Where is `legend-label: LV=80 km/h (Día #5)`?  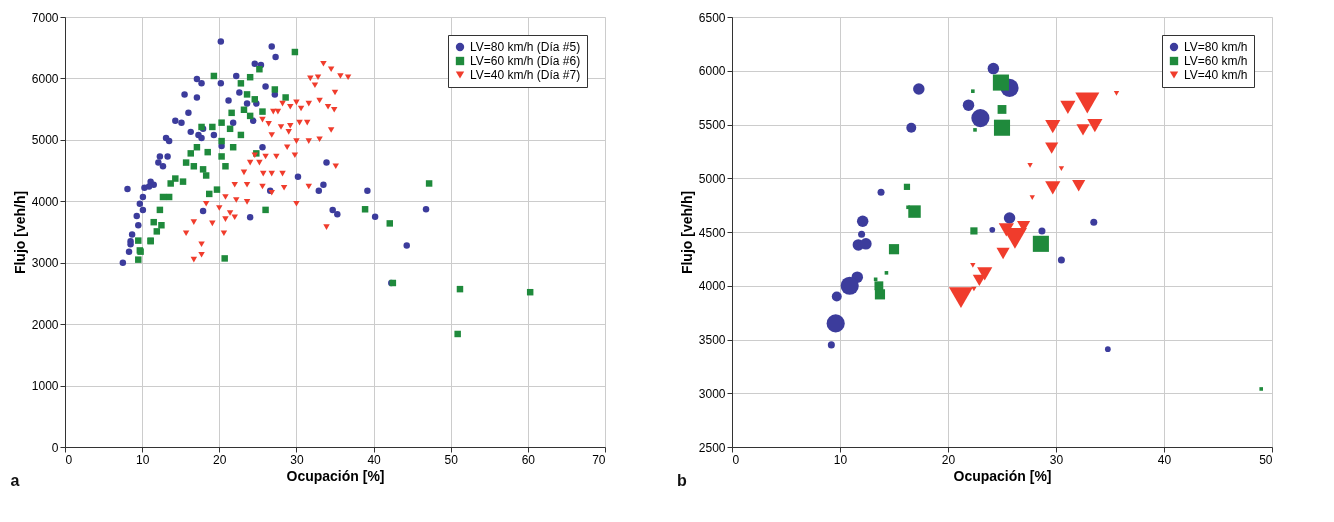
legend-label: LV=80 km/h (Día #5) is located at coordinates (525, 47).